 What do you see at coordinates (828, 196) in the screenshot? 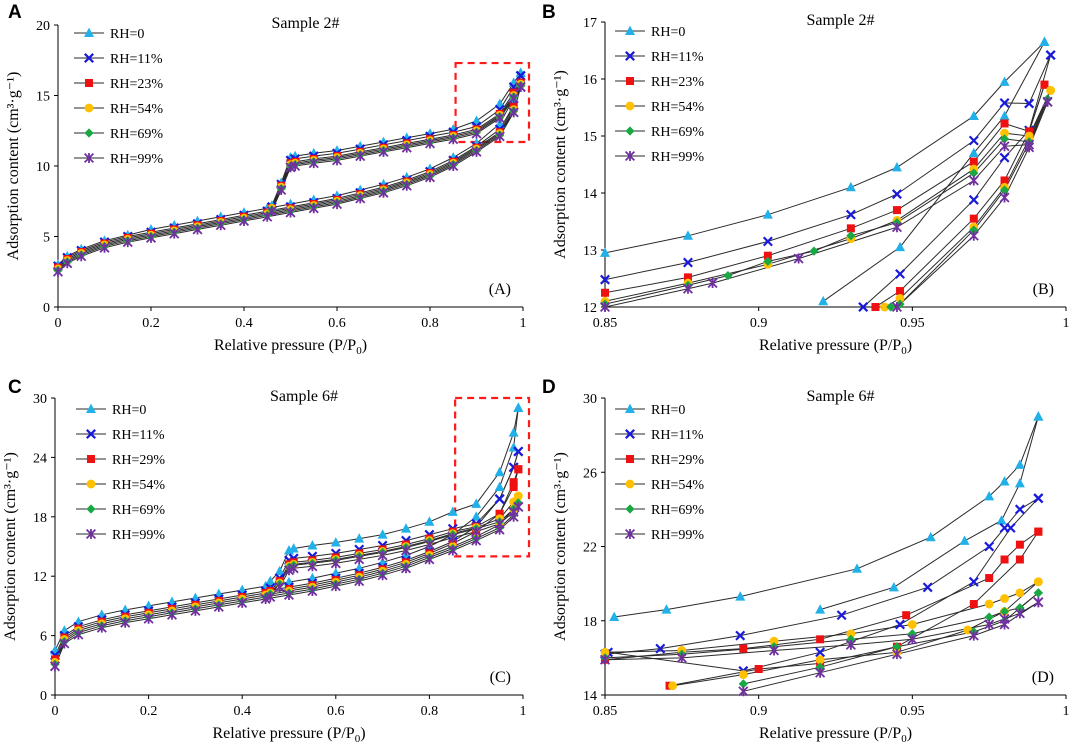
I see `chart-b-rh-54-desorption-line` at bounding box center [828, 196].